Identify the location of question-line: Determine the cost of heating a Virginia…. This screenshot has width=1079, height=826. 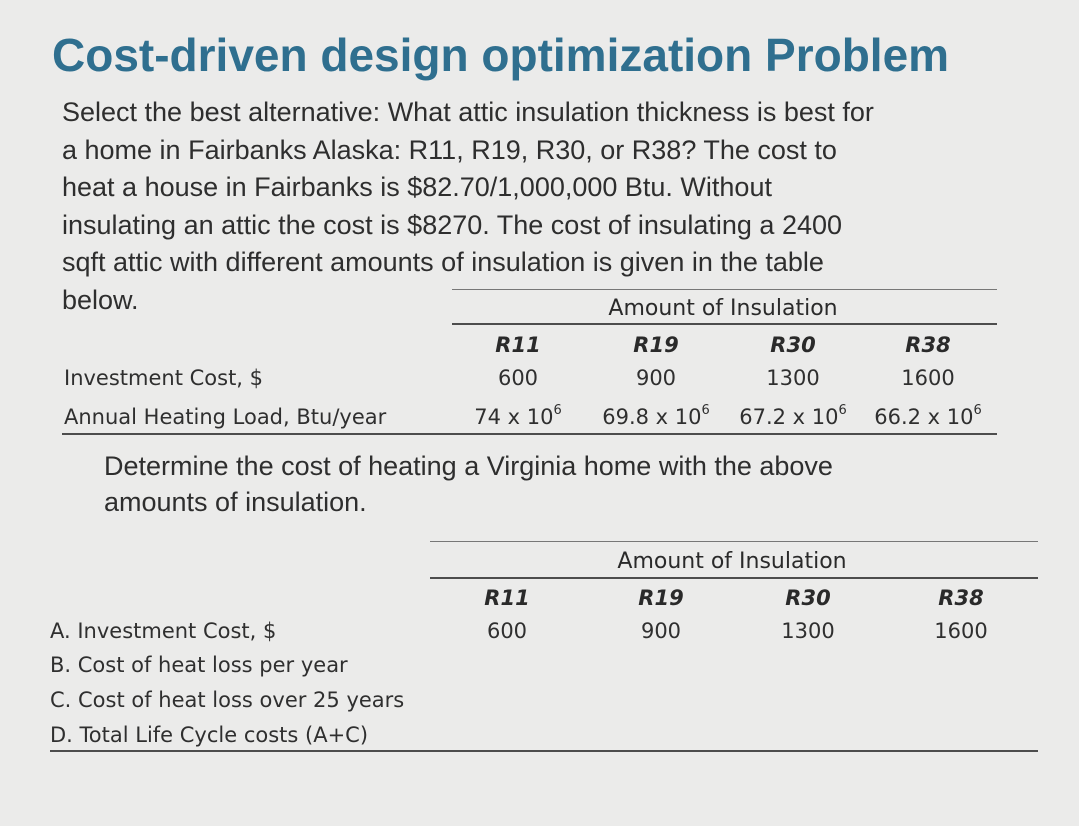
(468, 466).